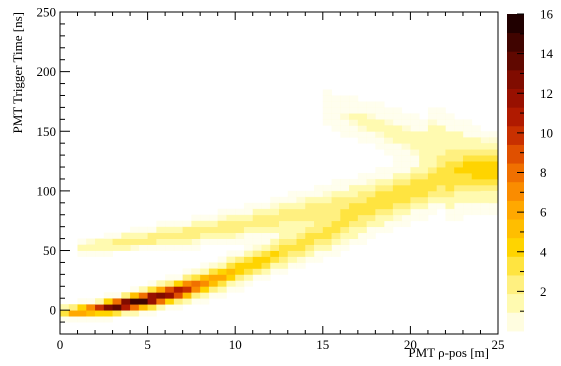 This screenshot has height=366, width=561. Describe the element at coordinates (147, 344) in the screenshot. I see `x-tick-label: 5` at that location.